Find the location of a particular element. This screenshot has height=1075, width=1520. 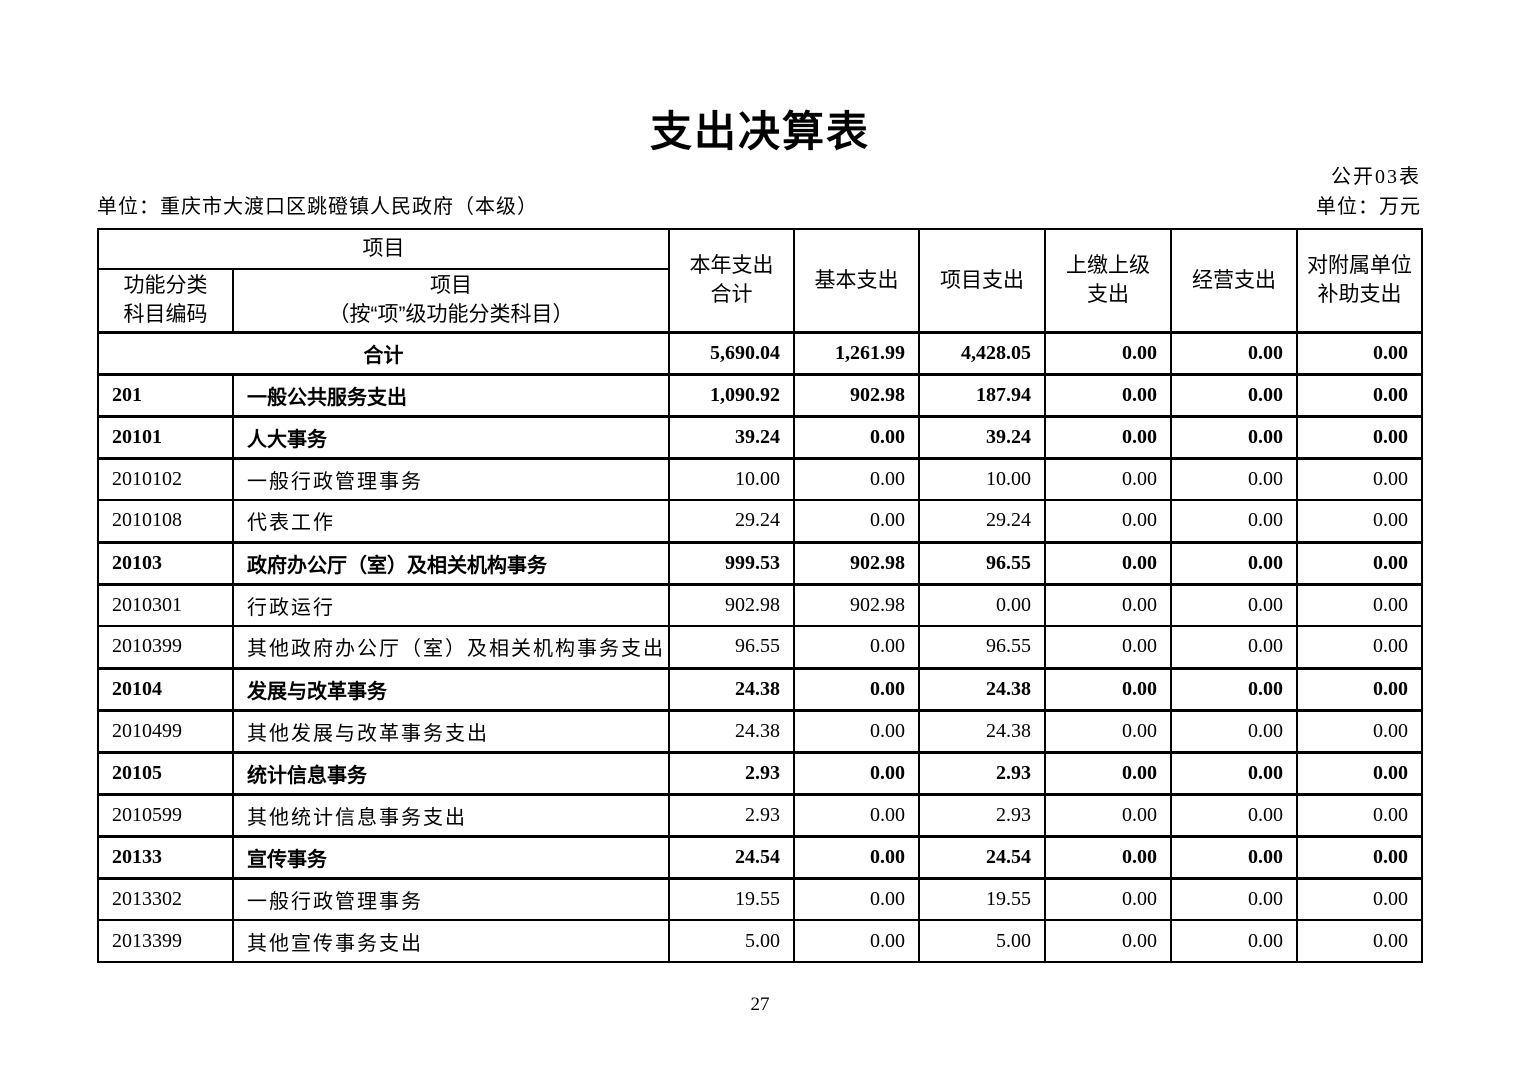

page-title: 支出决算表 is located at coordinates (759, 131).